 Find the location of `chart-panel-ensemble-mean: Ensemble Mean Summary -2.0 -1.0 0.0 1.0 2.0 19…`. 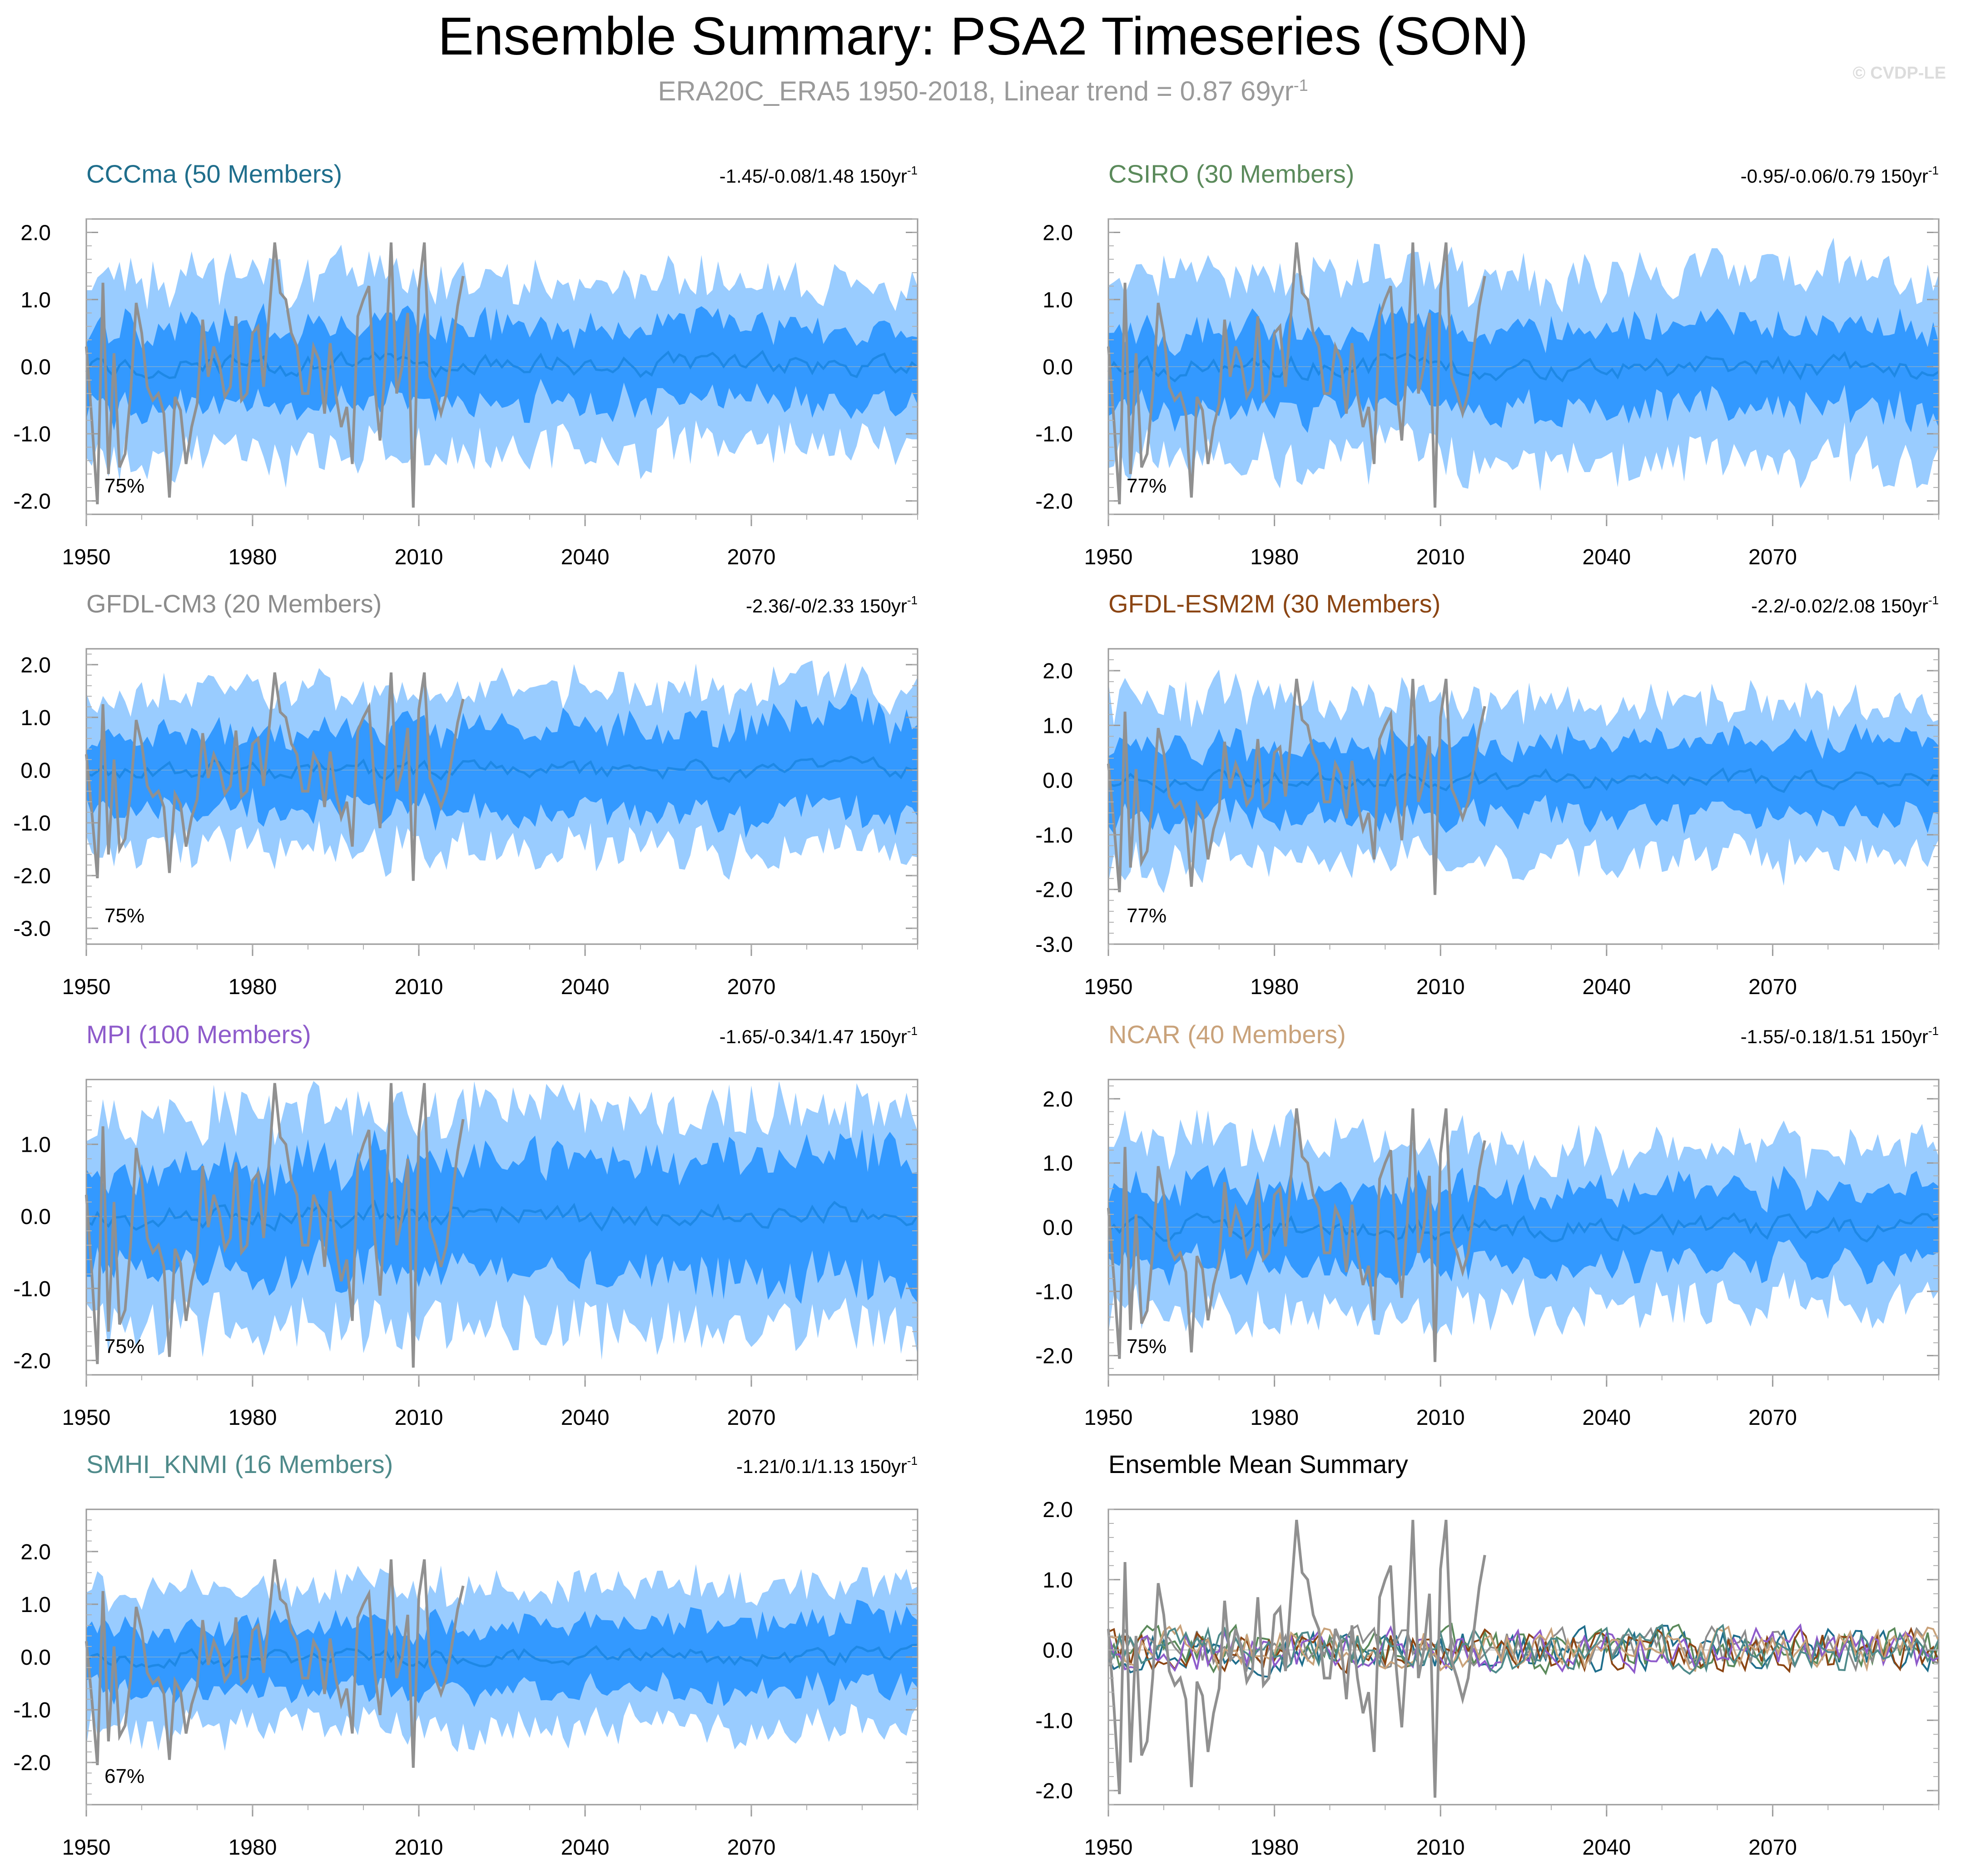

chart-panel-ensemble-mean: Ensemble Mean Summary -2.0 -1.0 0.0 1.0 2.0 19… is located at coordinates (1487, 1655).